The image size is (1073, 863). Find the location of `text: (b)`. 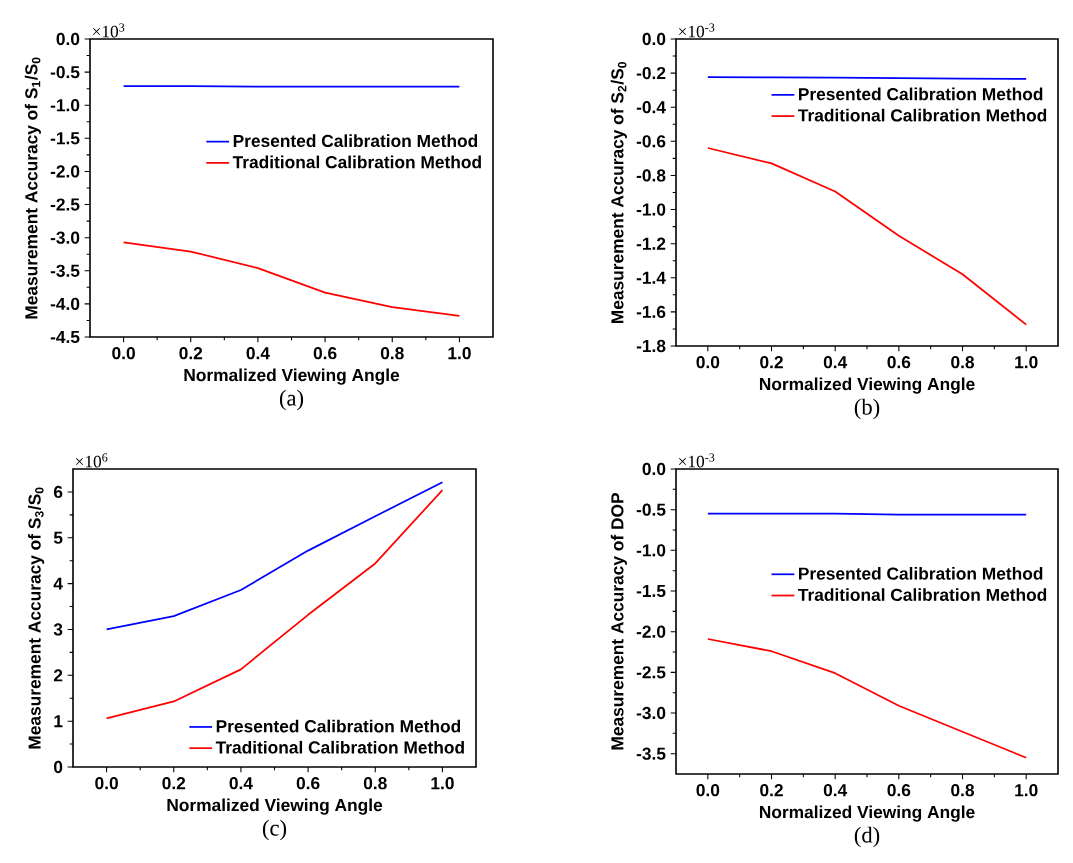

text: (b) is located at coordinates (867, 409).